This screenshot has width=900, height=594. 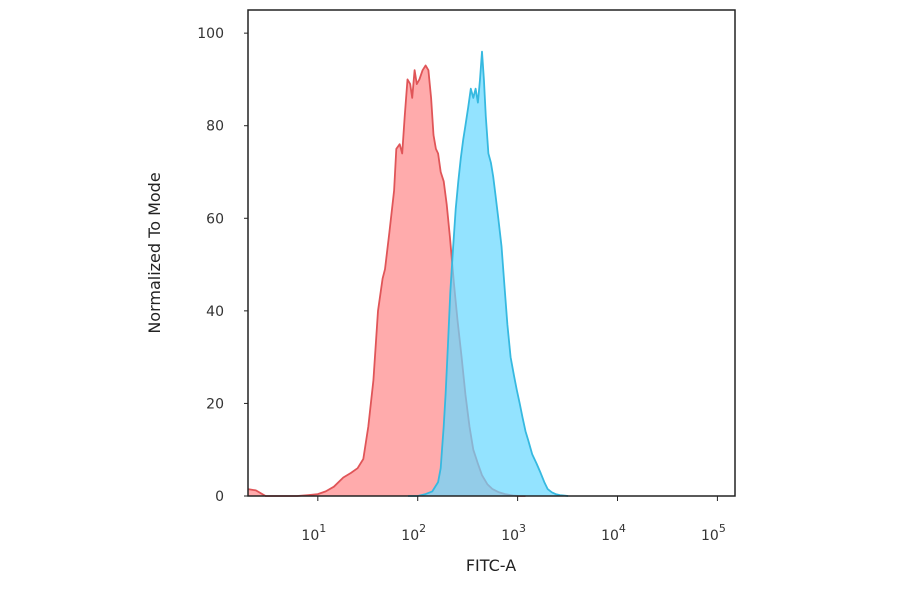 I want to click on x-tick-label: 10⁵, so click(x=713, y=533).